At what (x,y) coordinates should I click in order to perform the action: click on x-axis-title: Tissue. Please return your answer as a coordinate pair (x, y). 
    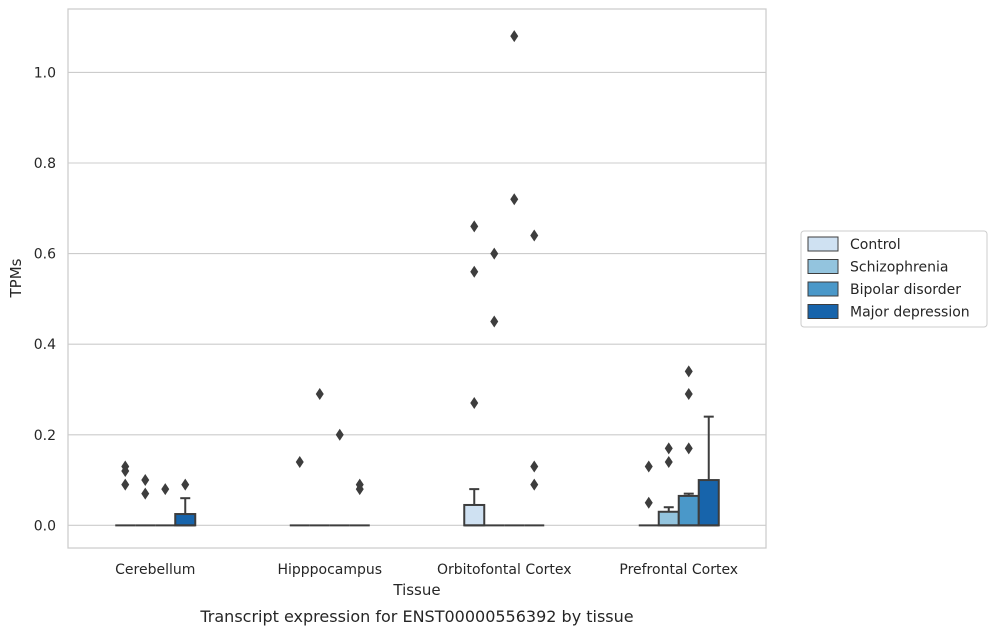
    Looking at the image, I should click on (416, 590).